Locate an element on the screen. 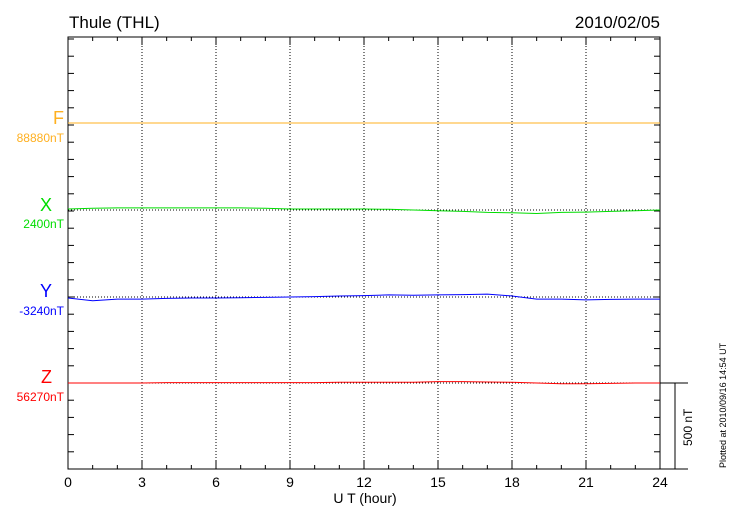 Image resolution: width=730 pixels, height=520 pixels. x-tick-label: 21 is located at coordinates (586, 482).